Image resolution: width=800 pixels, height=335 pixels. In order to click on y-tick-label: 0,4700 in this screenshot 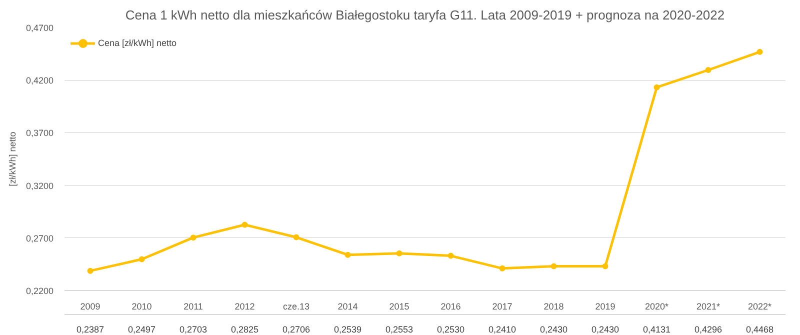, I will do `click(40, 28)`.